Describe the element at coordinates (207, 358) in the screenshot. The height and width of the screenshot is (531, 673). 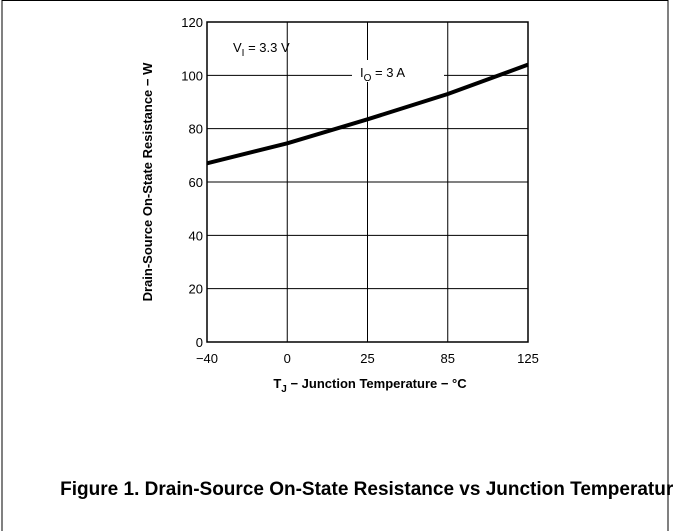
I see `x-tick-label: −40` at that location.